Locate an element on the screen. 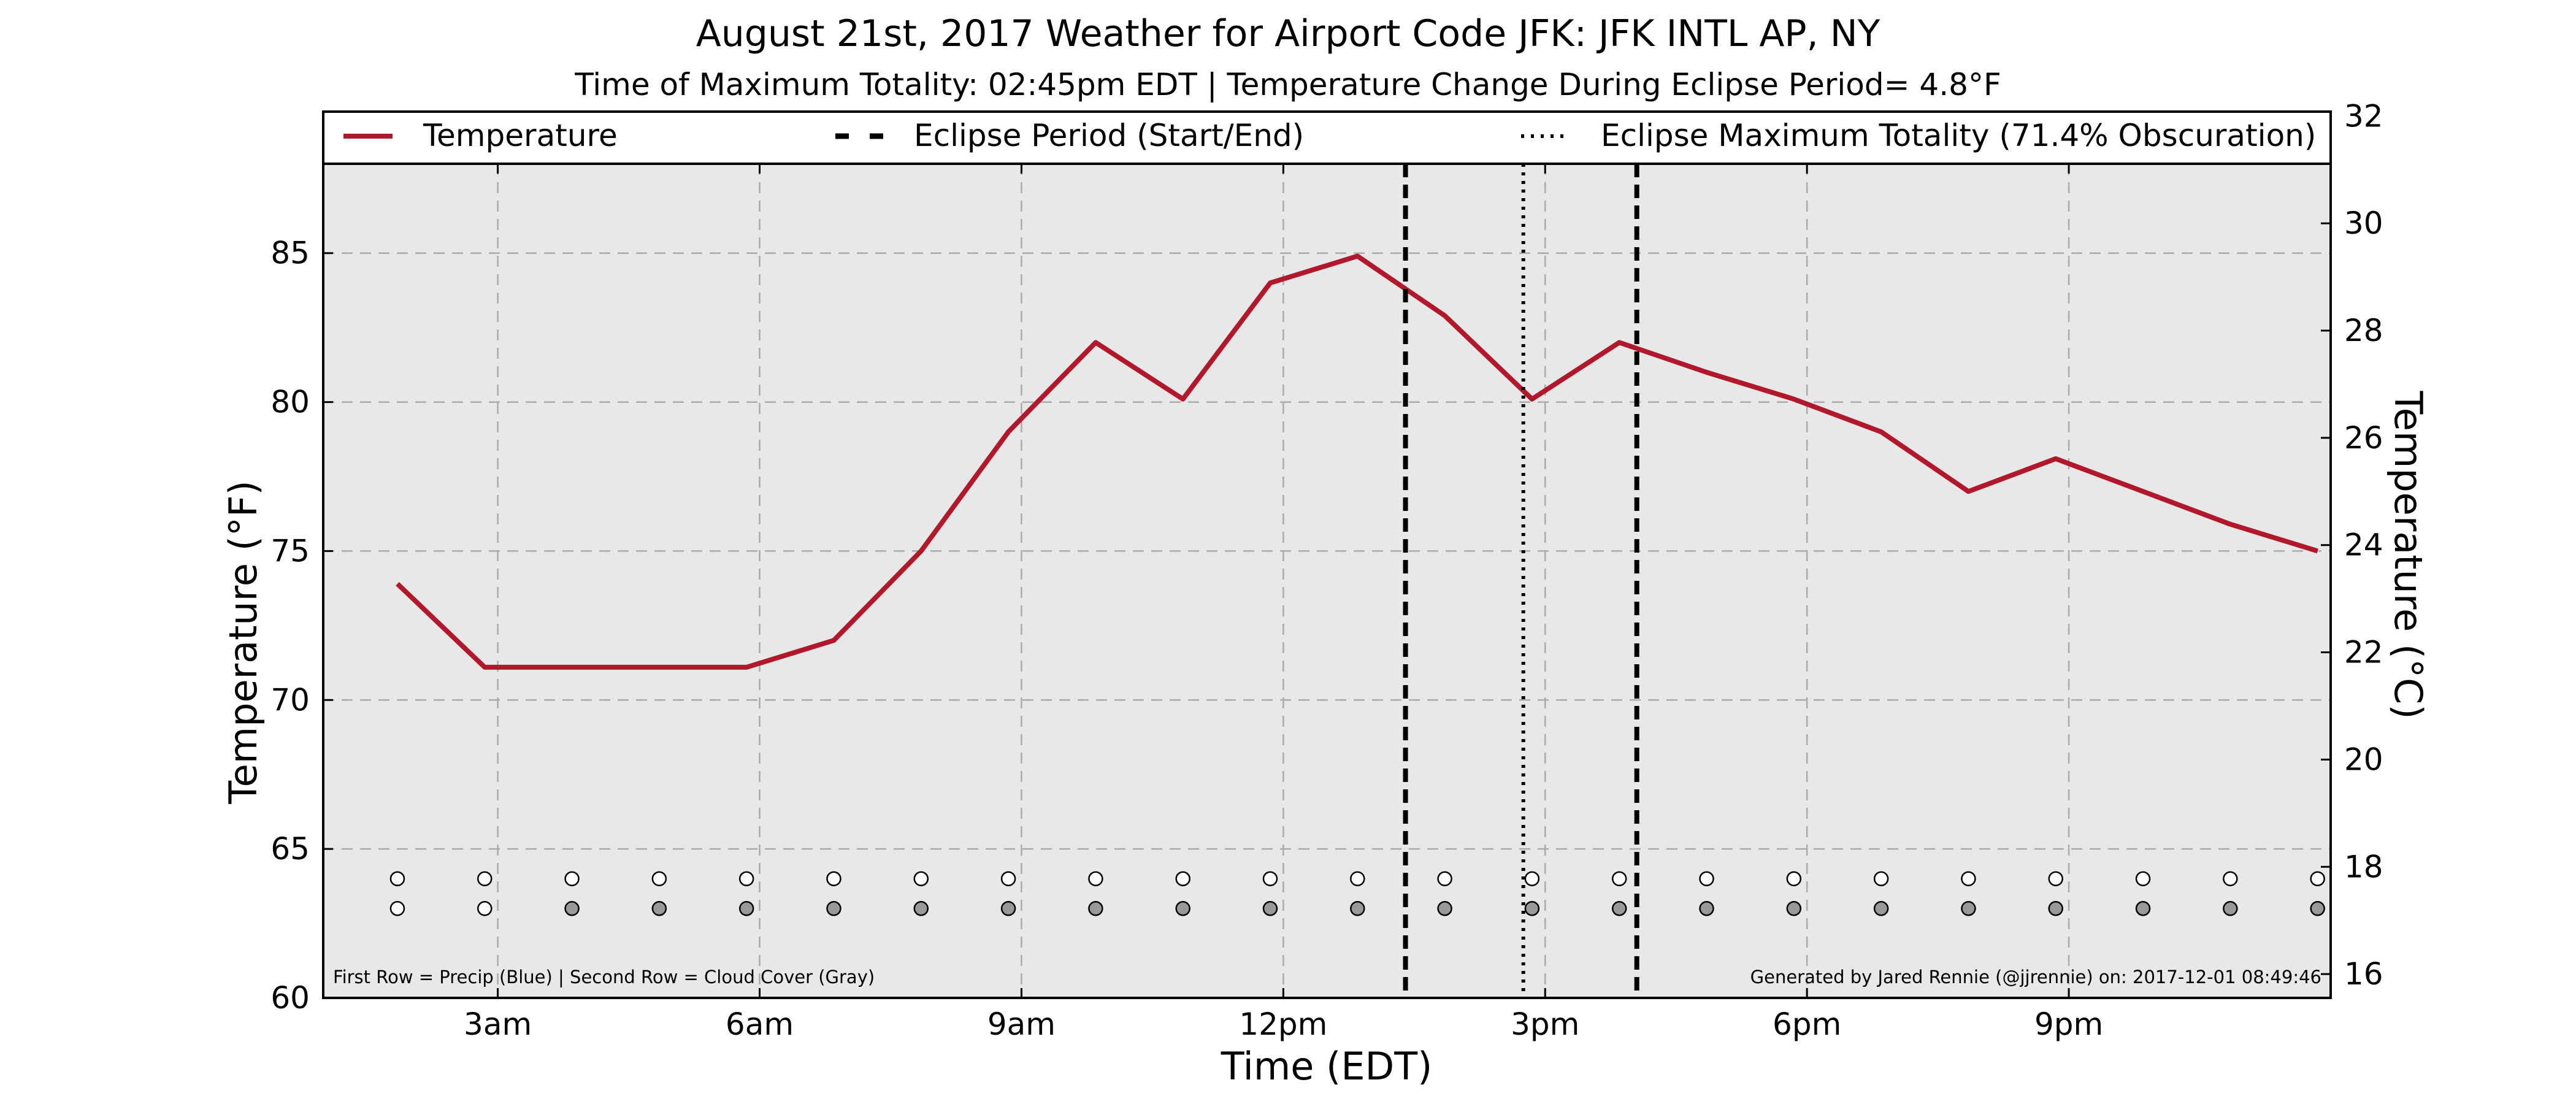  y2-tick-label: 20 is located at coordinates (2363, 759).